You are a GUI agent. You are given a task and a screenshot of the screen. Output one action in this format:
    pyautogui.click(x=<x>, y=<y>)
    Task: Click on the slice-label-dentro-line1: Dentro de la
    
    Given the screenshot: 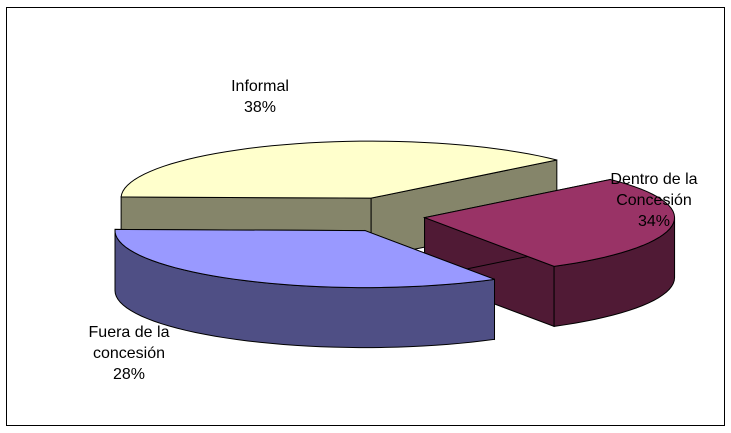 What is the action you would take?
    pyautogui.click(x=654, y=179)
    